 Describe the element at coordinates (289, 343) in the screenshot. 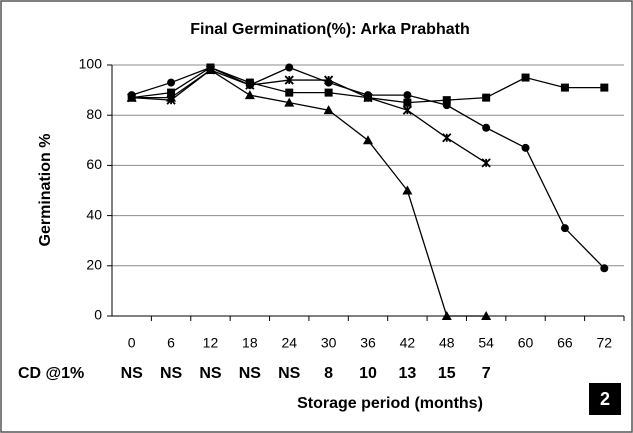

I see `x-tick-label: 24` at that location.